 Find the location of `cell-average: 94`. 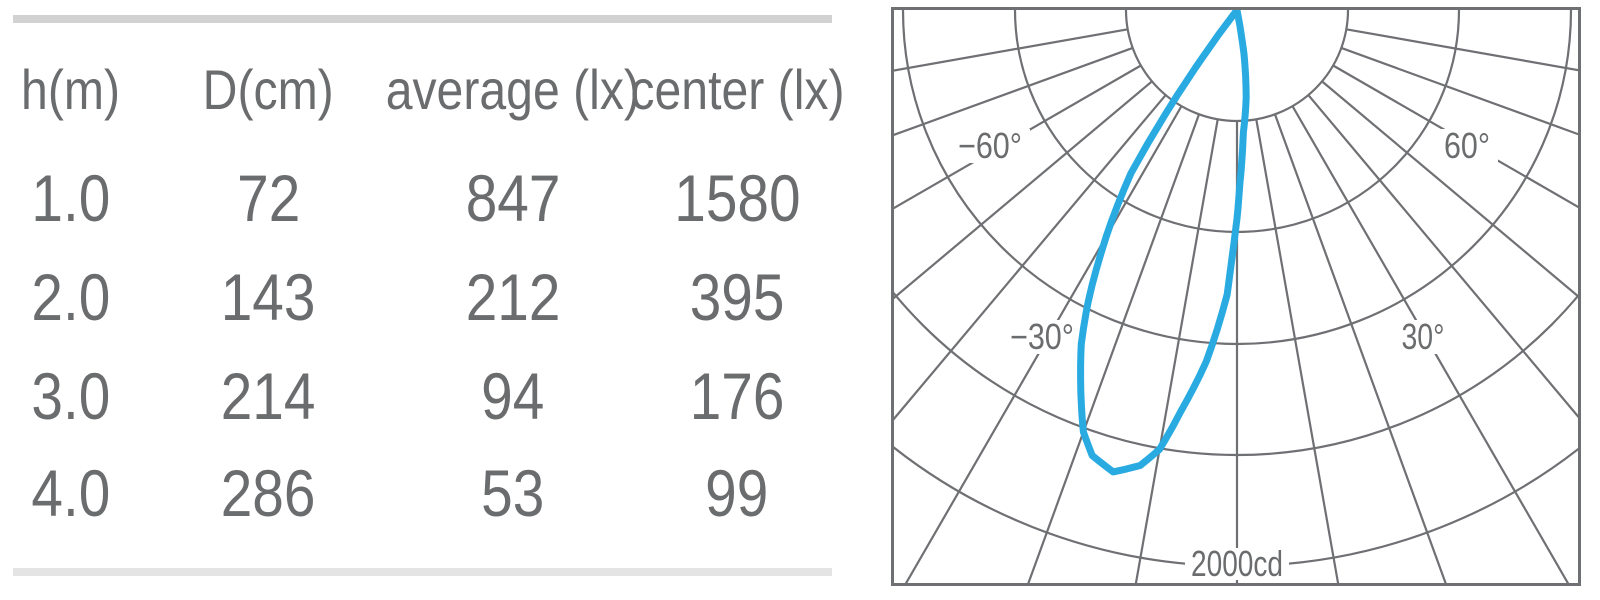

cell-average: 94 is located at coordinates (513, 396).